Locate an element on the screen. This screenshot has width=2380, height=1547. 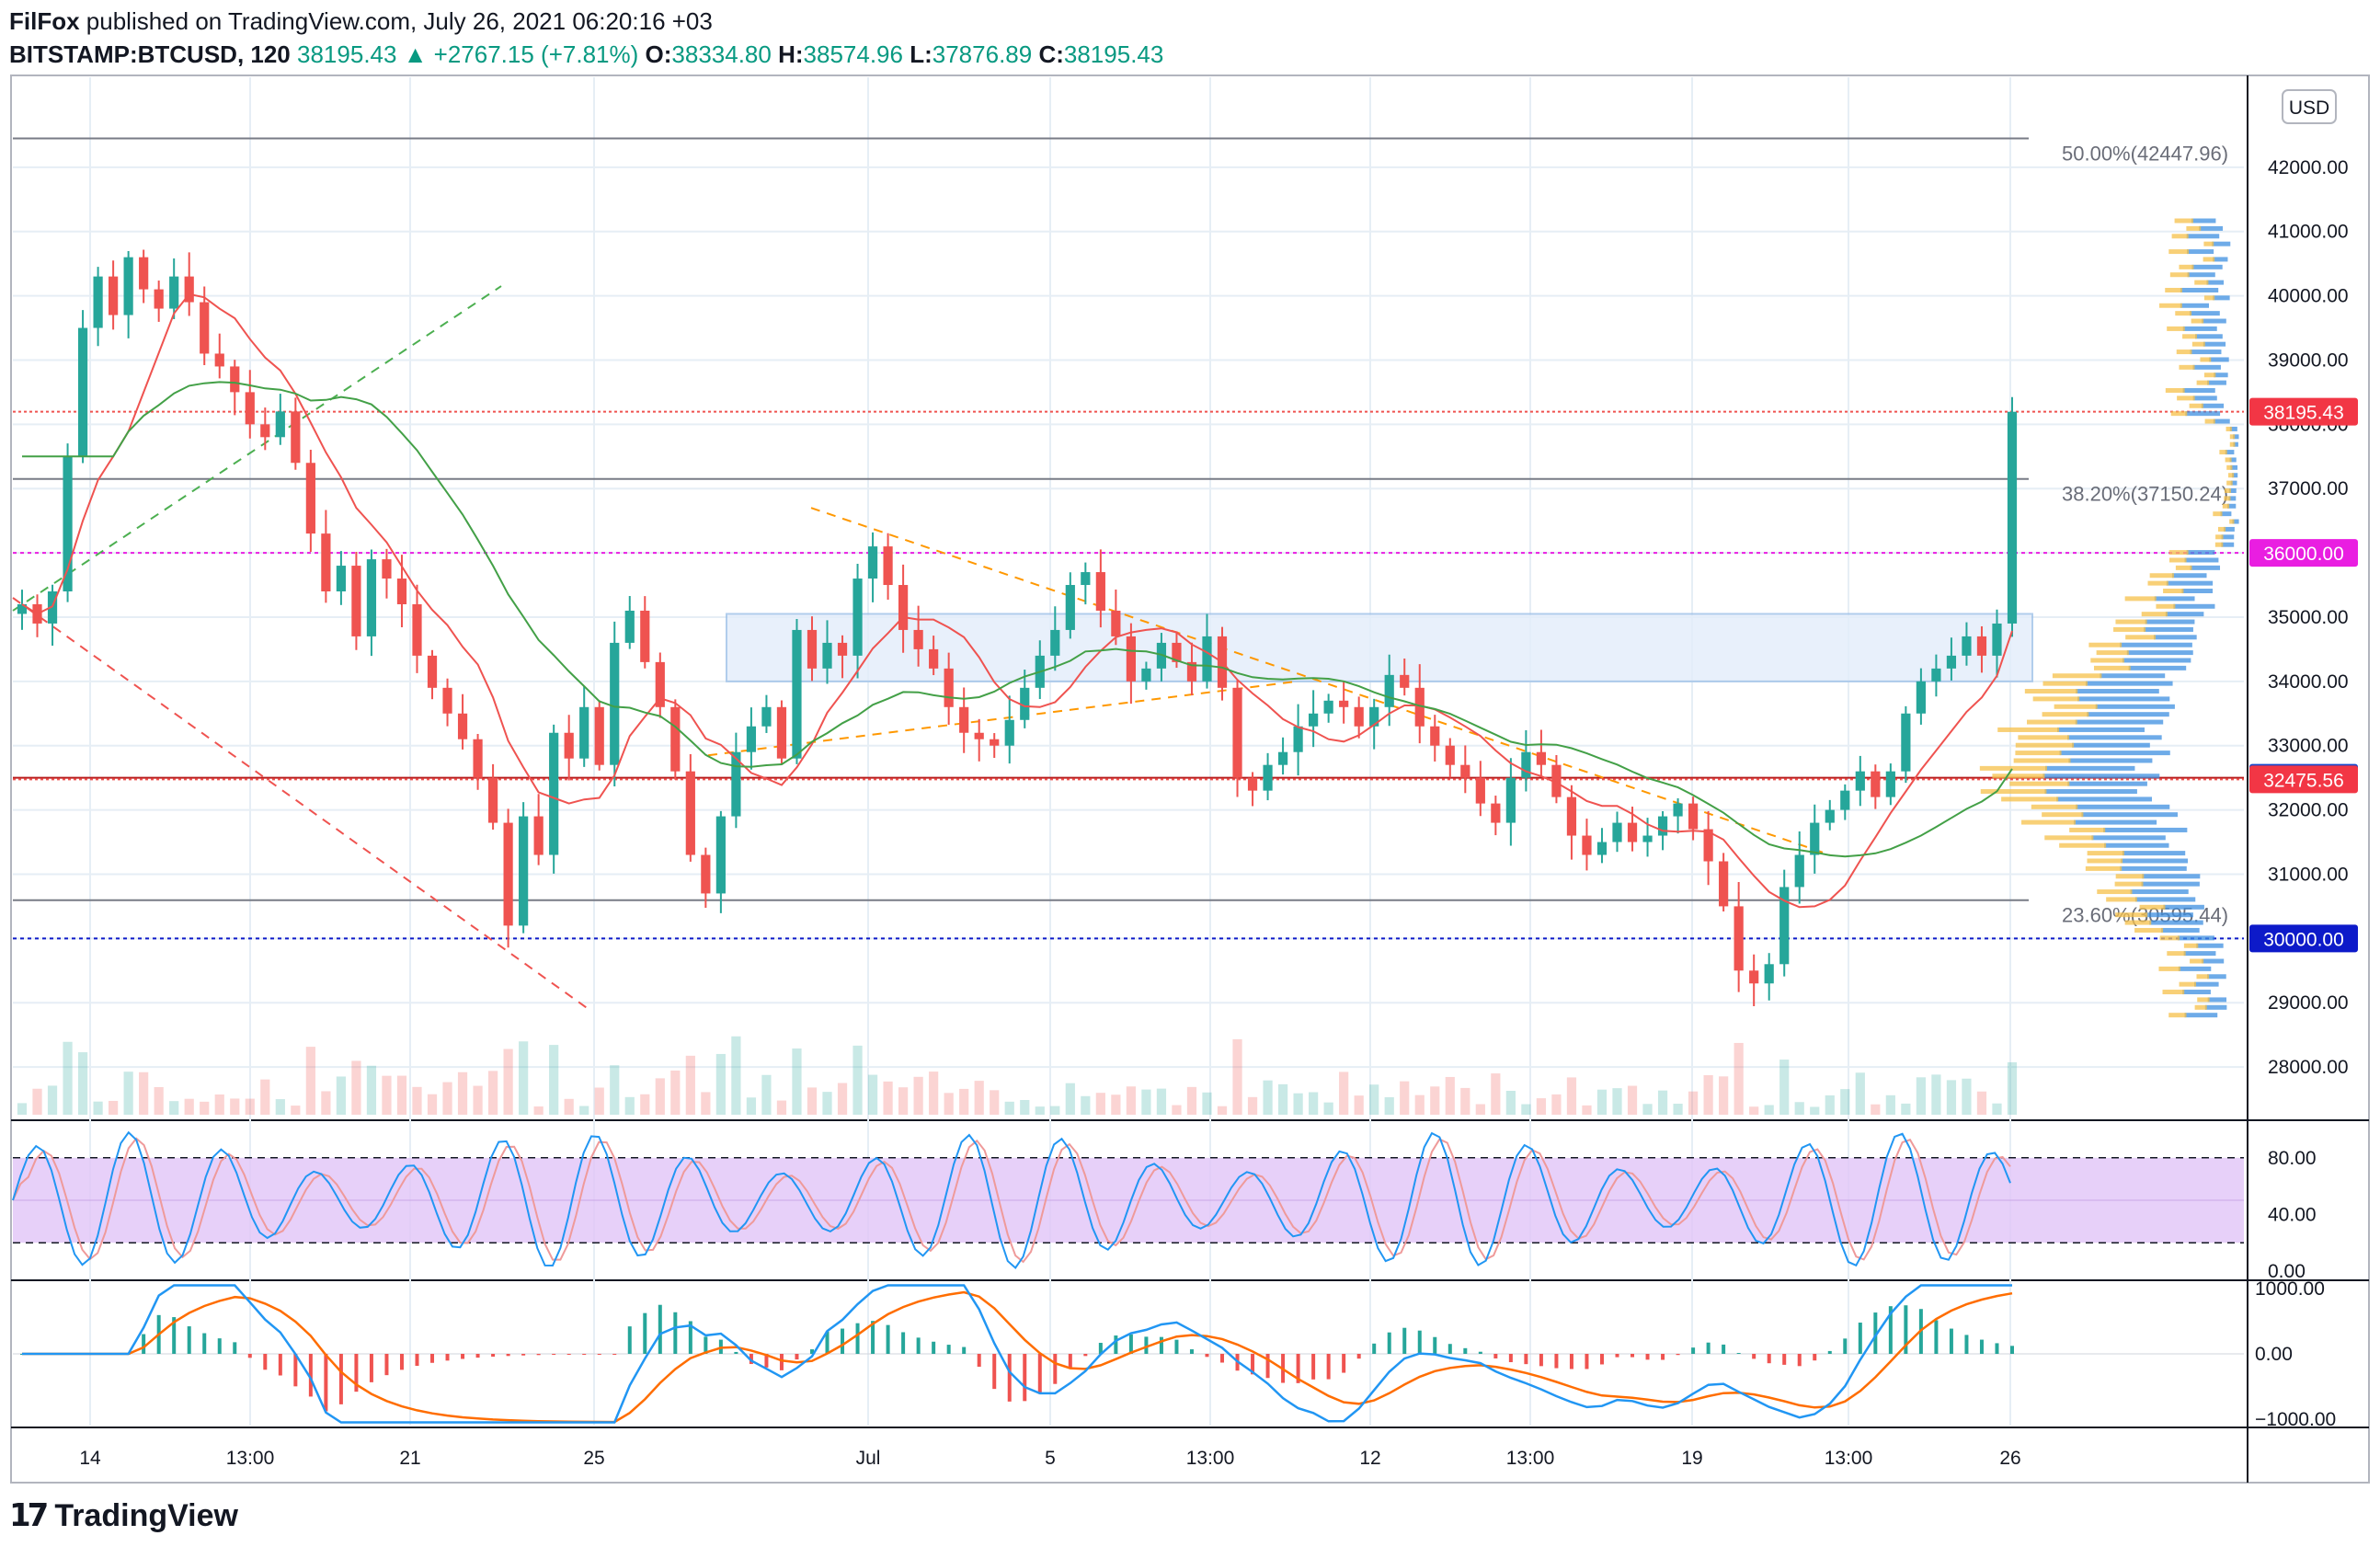
tradingview-logo: 𝟭𝟳 TradingView is located at coordinates (123, 1515).